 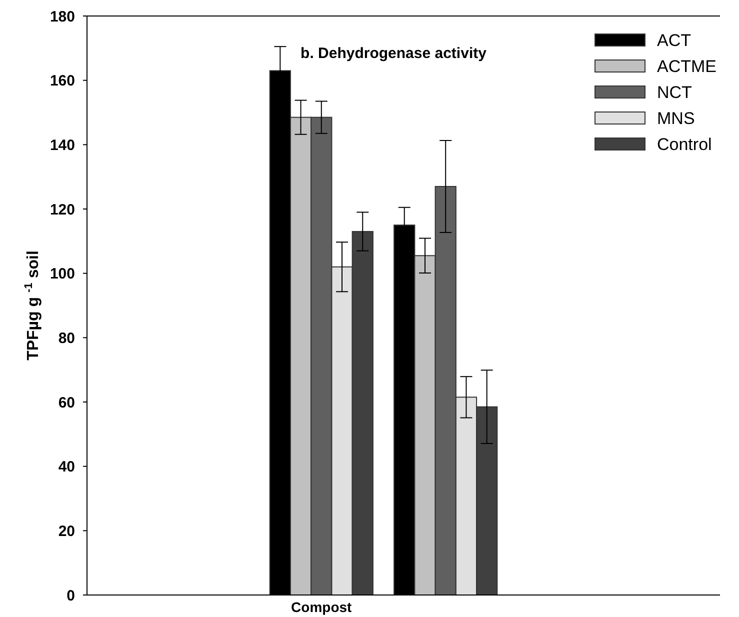 What do you see at coordinates (674, 40) in the screenshot?
I see `legend-label: ACT` at bounding box center [674, 40].